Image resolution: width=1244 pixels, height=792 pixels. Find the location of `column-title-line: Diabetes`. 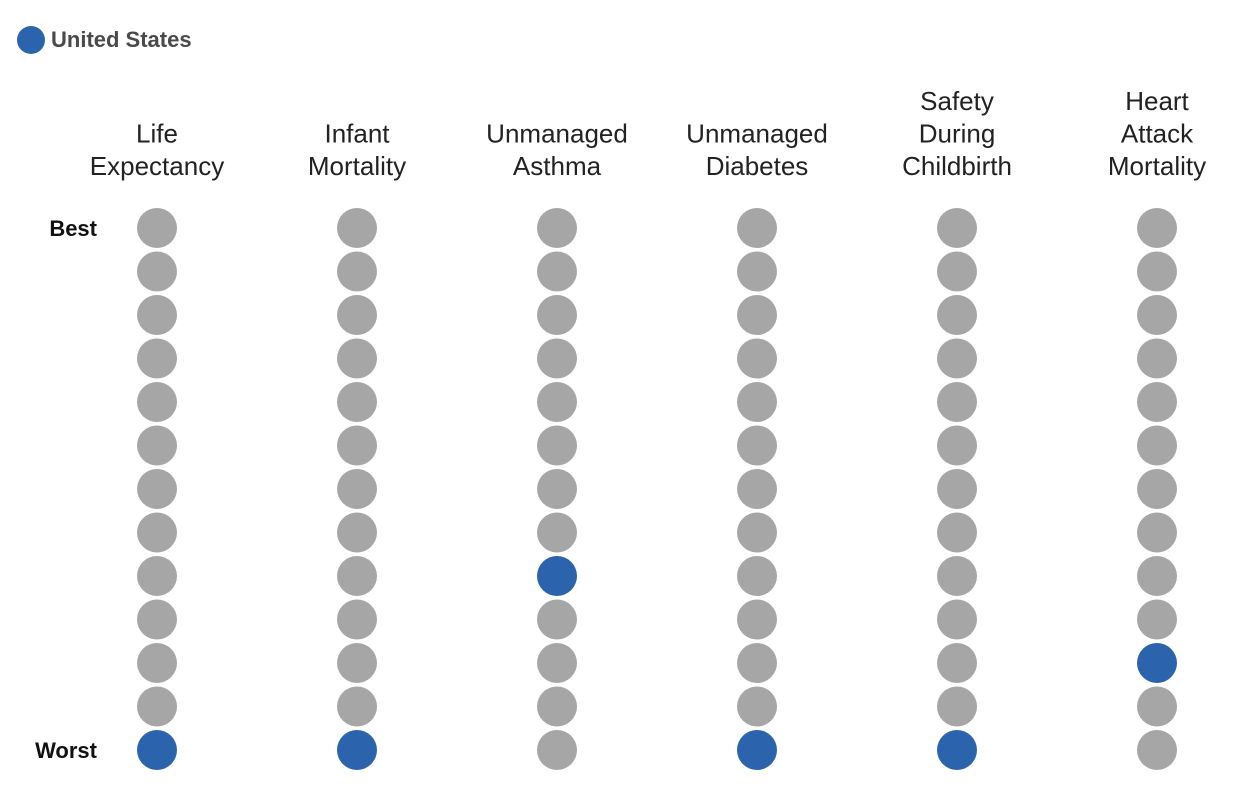

column-title-line: Diabetes is located at coordinates (757, 166).